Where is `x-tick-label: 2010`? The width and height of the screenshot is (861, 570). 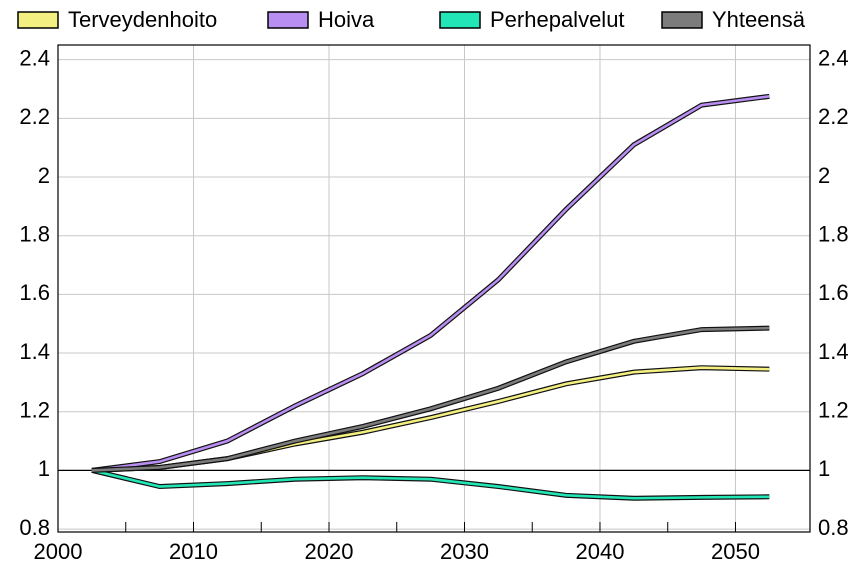 x-tick-label: 2010 is located at coordinates (193, 551).